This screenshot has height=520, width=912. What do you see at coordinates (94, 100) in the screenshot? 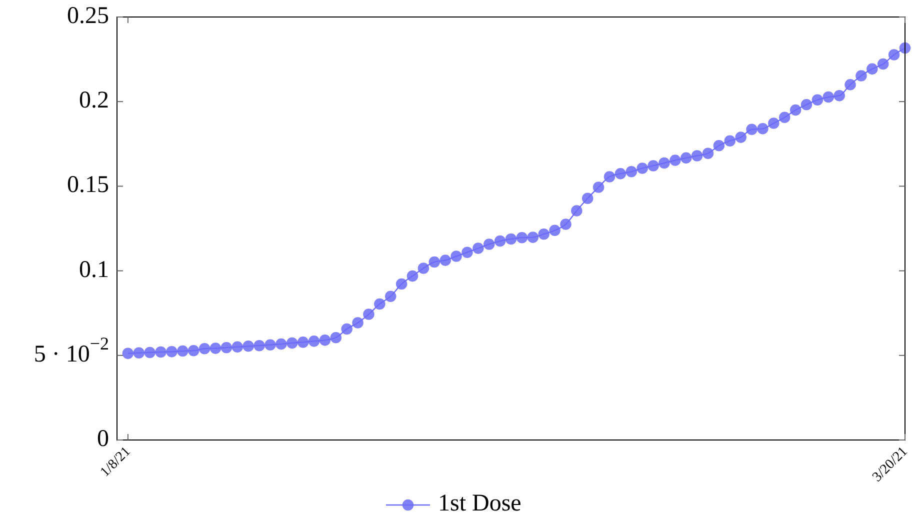
I see `y-tick-label: 0.2` at bounding box center [94, 100].